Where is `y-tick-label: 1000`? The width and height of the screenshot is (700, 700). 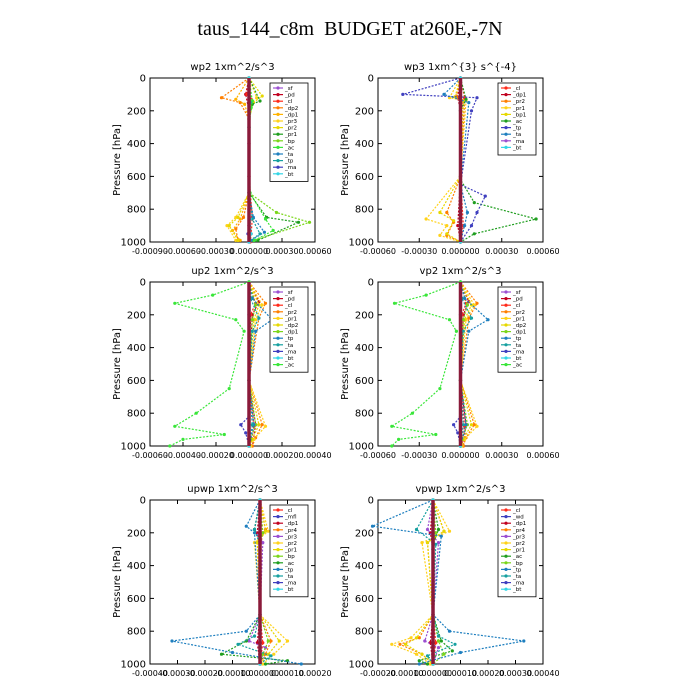 y-tick-label: 1000 is located at coordinates (133, 665).